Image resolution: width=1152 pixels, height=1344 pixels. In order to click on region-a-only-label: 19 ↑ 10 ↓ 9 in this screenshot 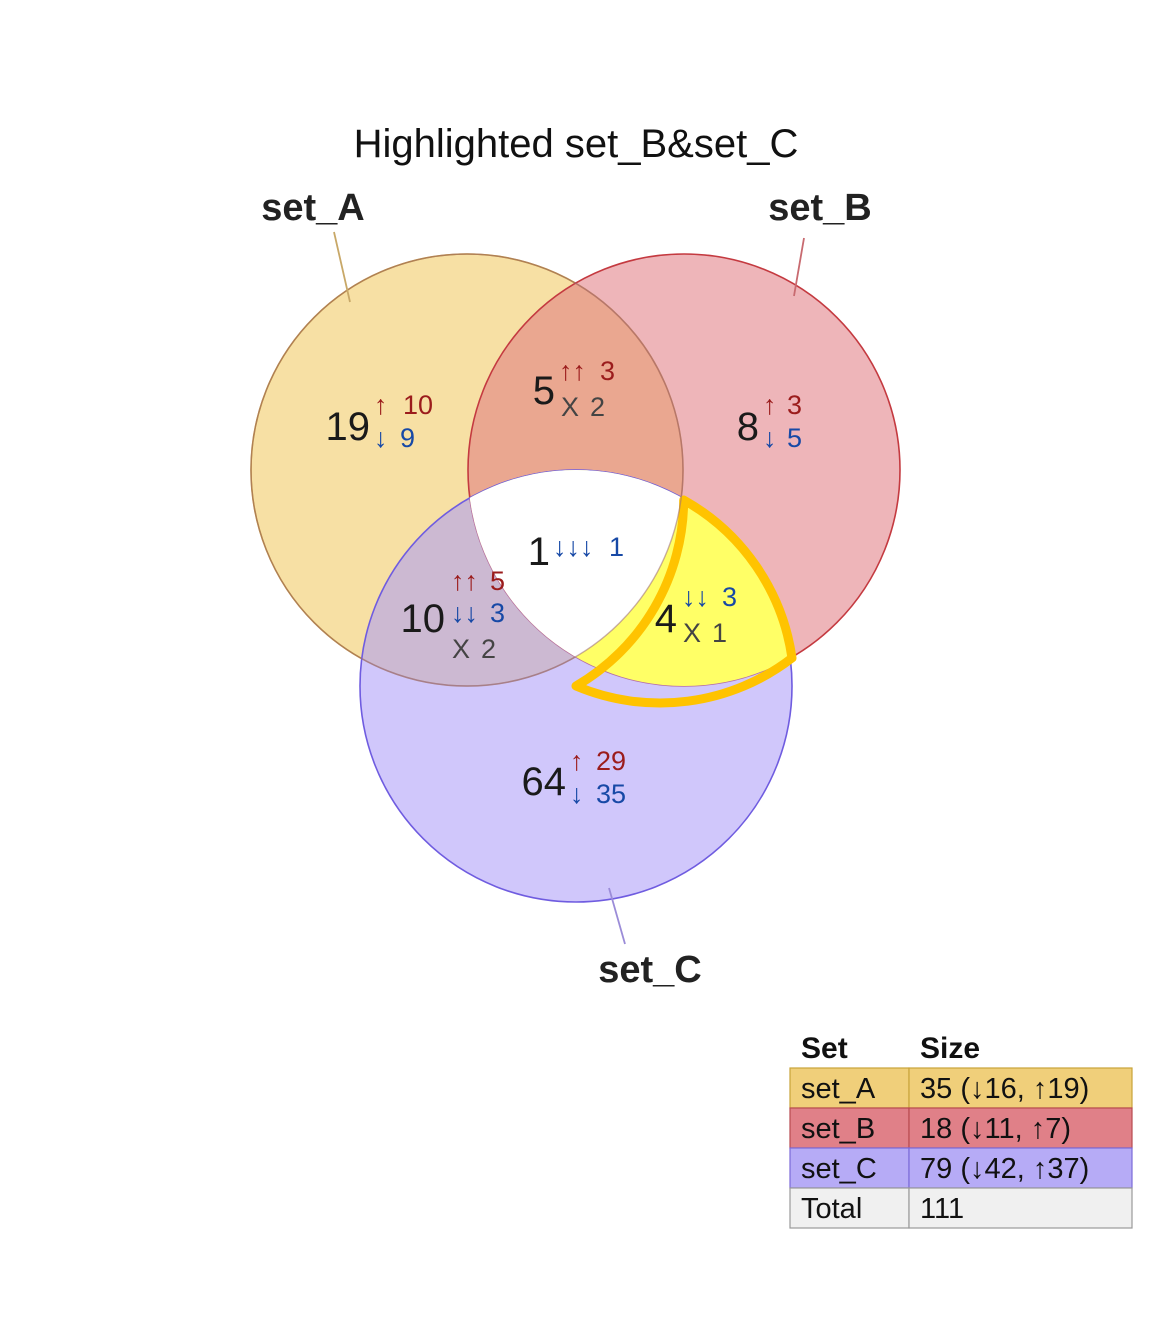, I will do `click(380, 421)`.